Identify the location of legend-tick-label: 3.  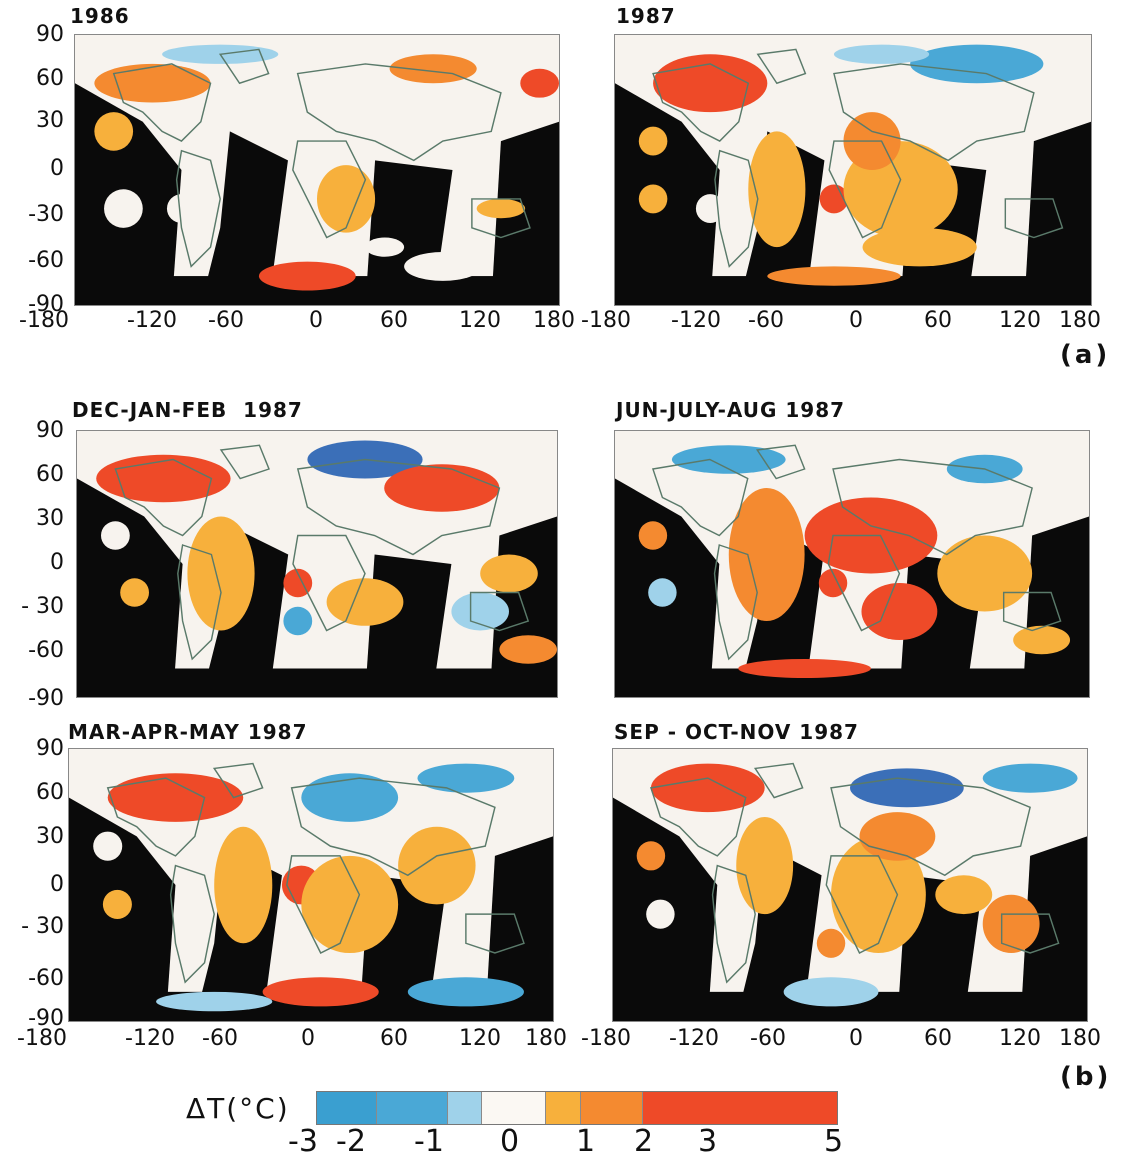
(708, 1141).